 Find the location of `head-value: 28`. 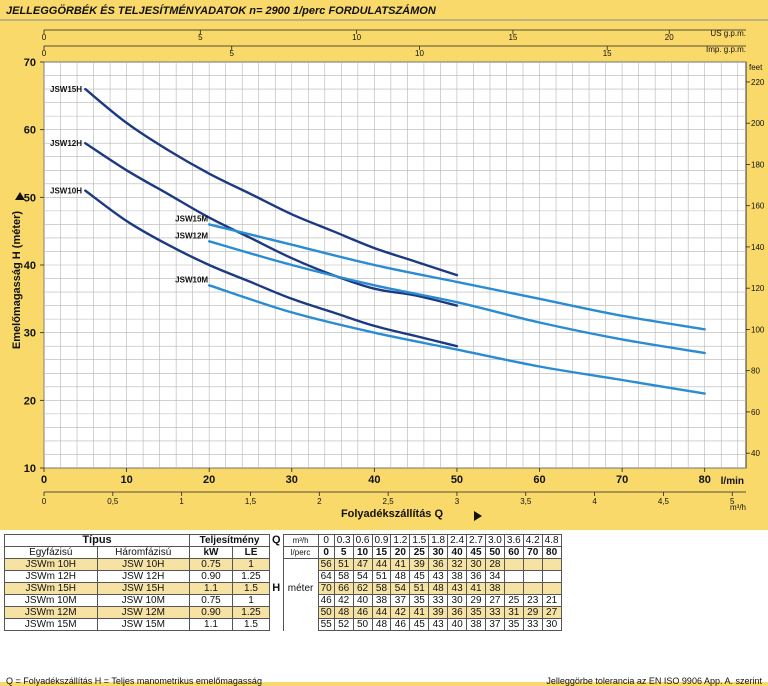

head-value: 28 is located at coordinates (494, 564).